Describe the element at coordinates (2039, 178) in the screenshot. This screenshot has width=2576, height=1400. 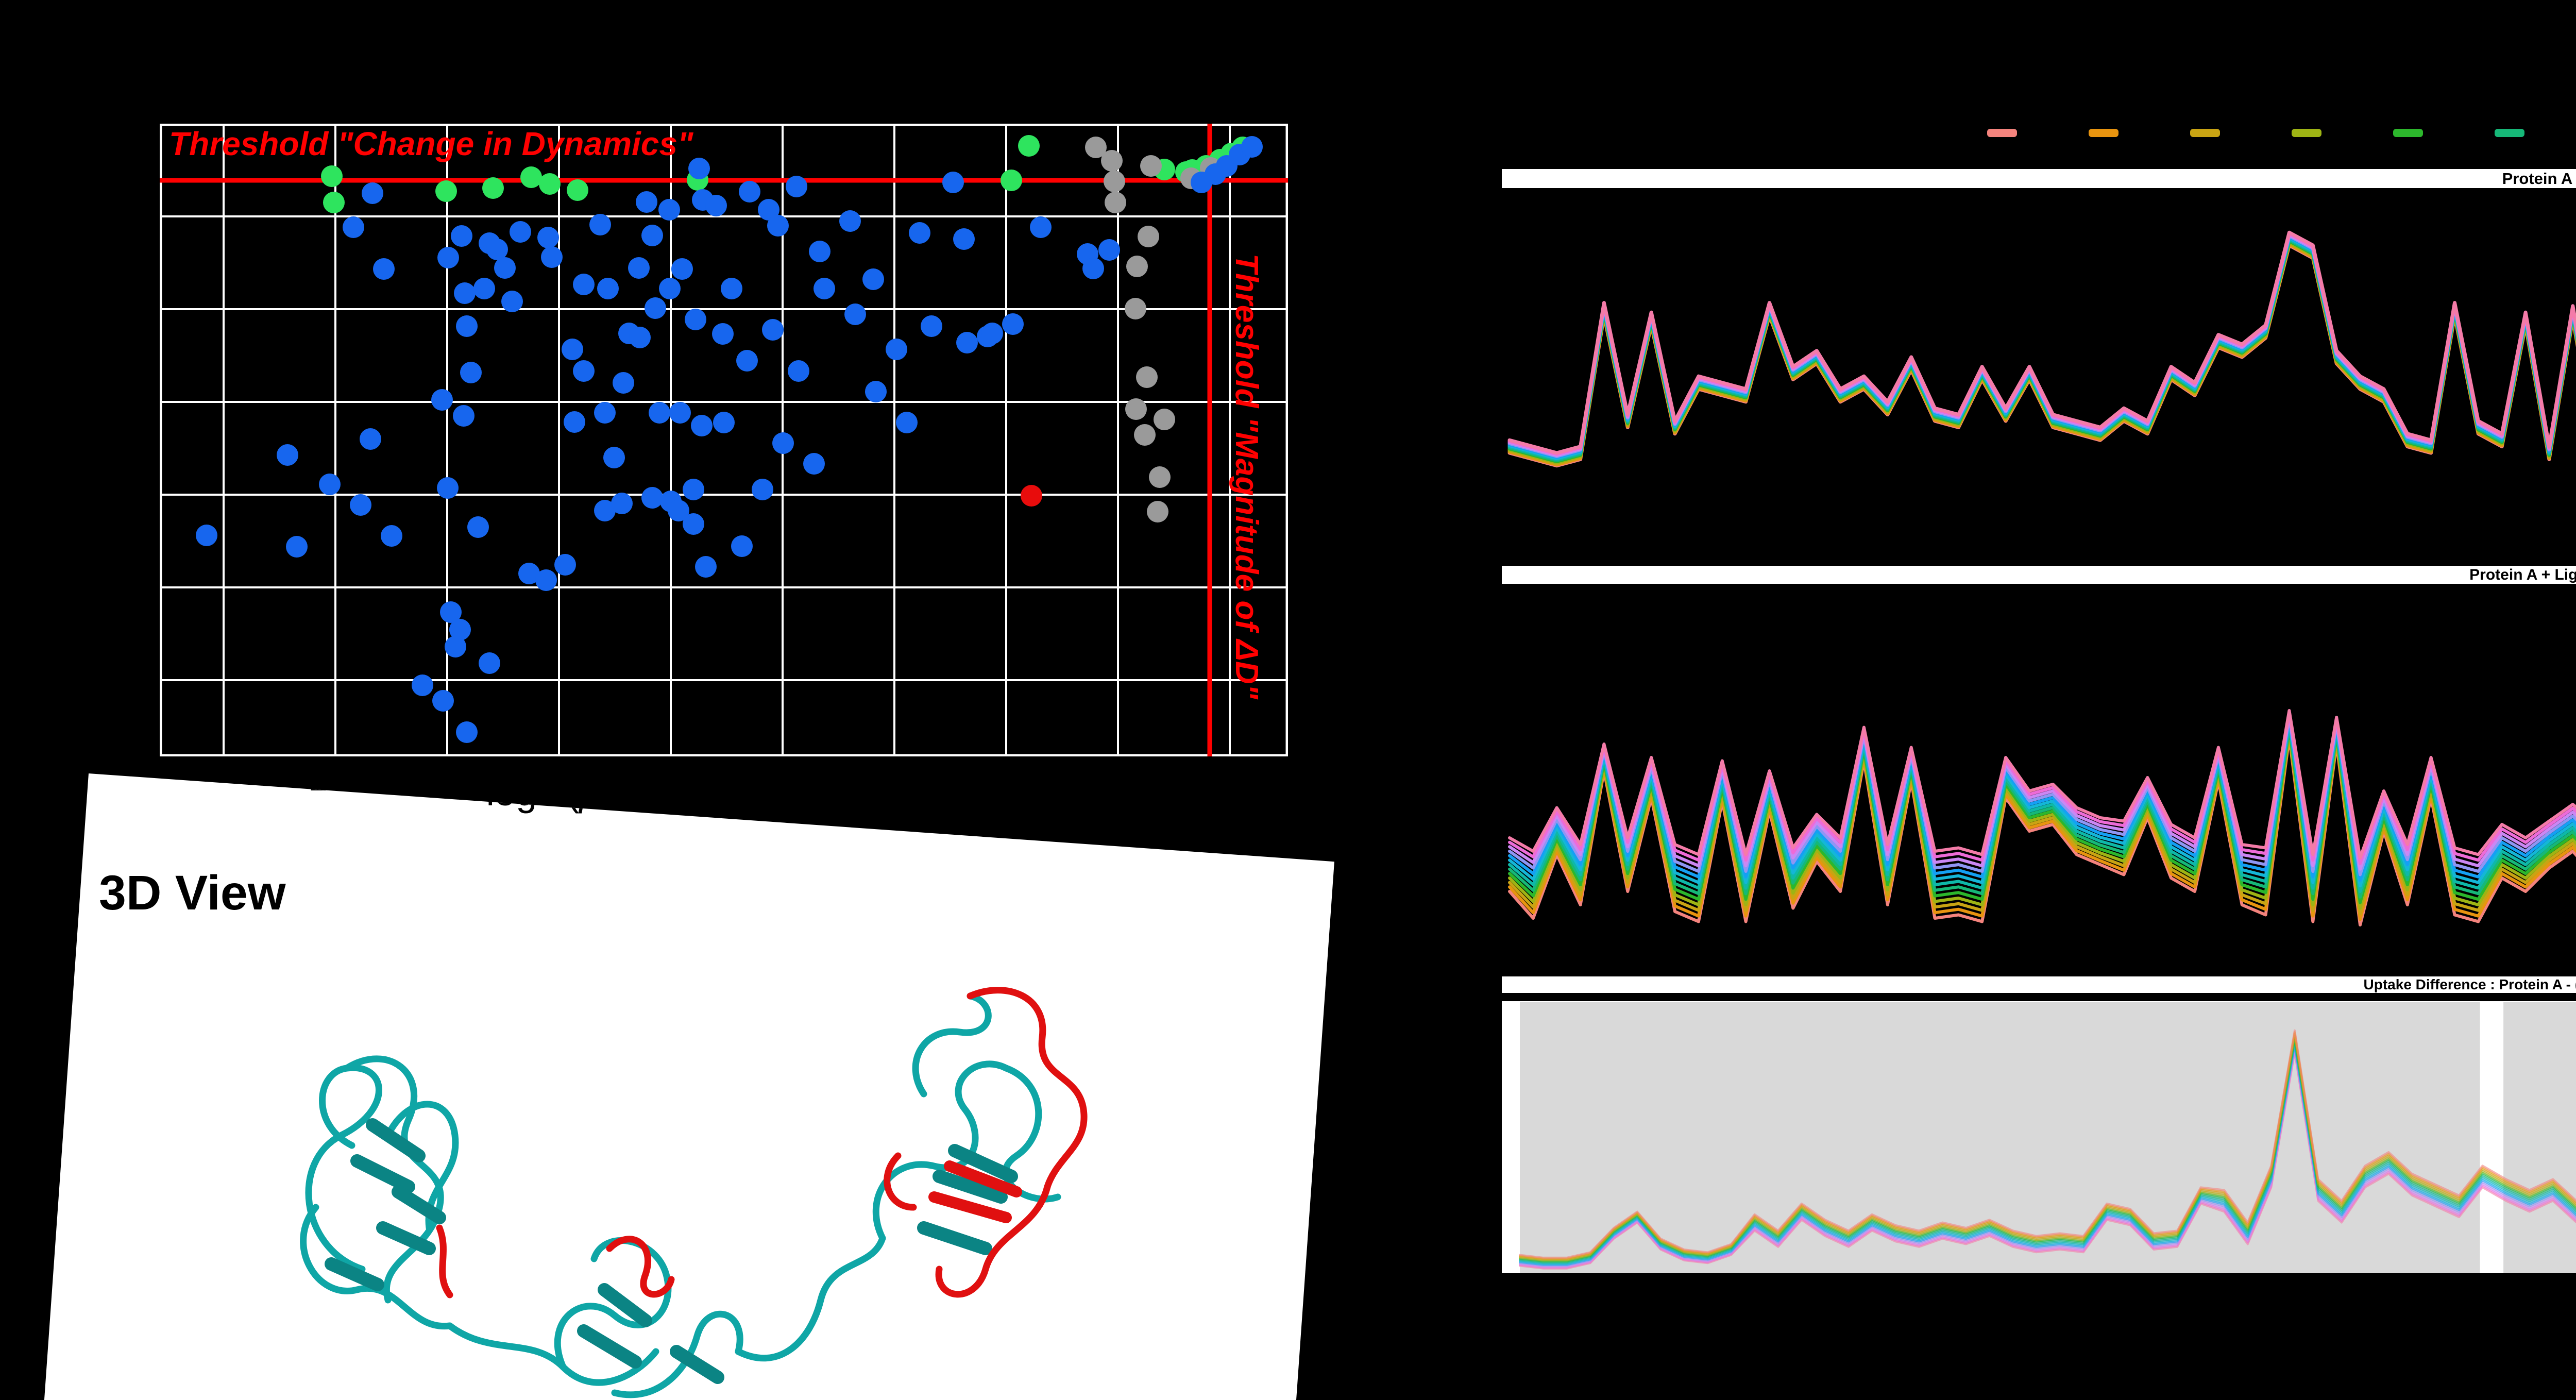
I see `protein-a-title-bar: Protein A` at that location.